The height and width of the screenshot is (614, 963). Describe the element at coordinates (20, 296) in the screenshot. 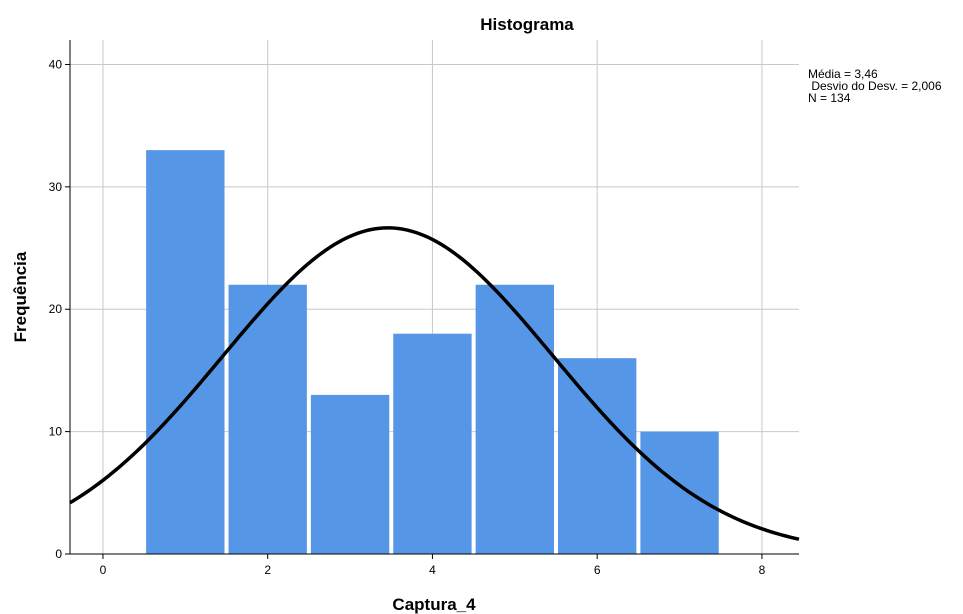

I see `y-axis-label: Frequência` at that location.